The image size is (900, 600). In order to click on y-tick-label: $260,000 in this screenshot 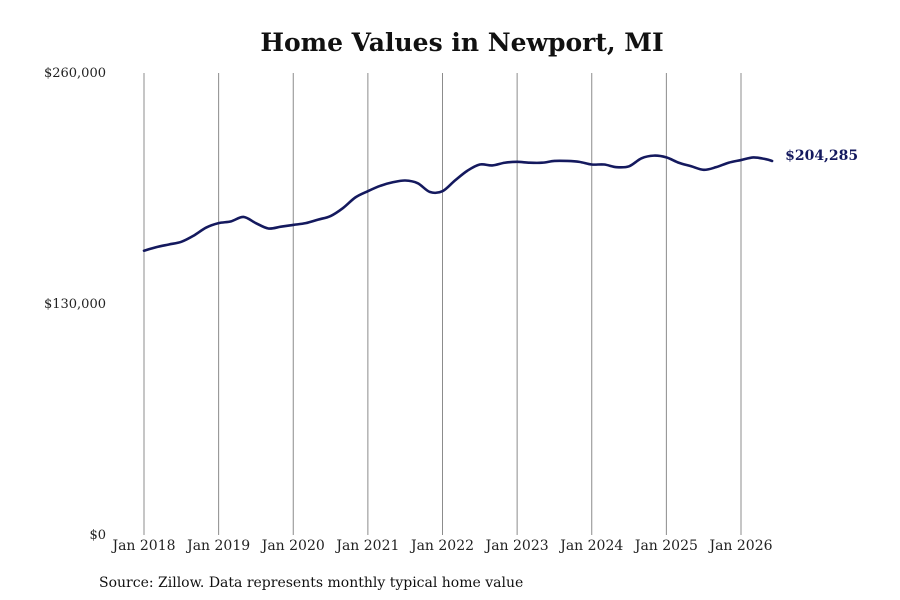, I will do `click(75, 73)`.